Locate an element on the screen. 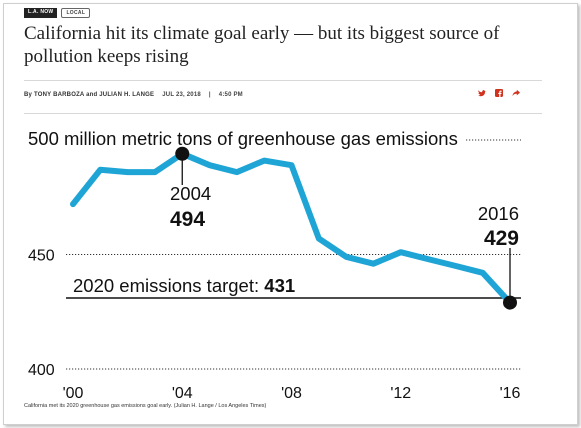 The height and width of the screenshot is (428, 581). x-tick-label: '12 is located at coordinates (400, 393).